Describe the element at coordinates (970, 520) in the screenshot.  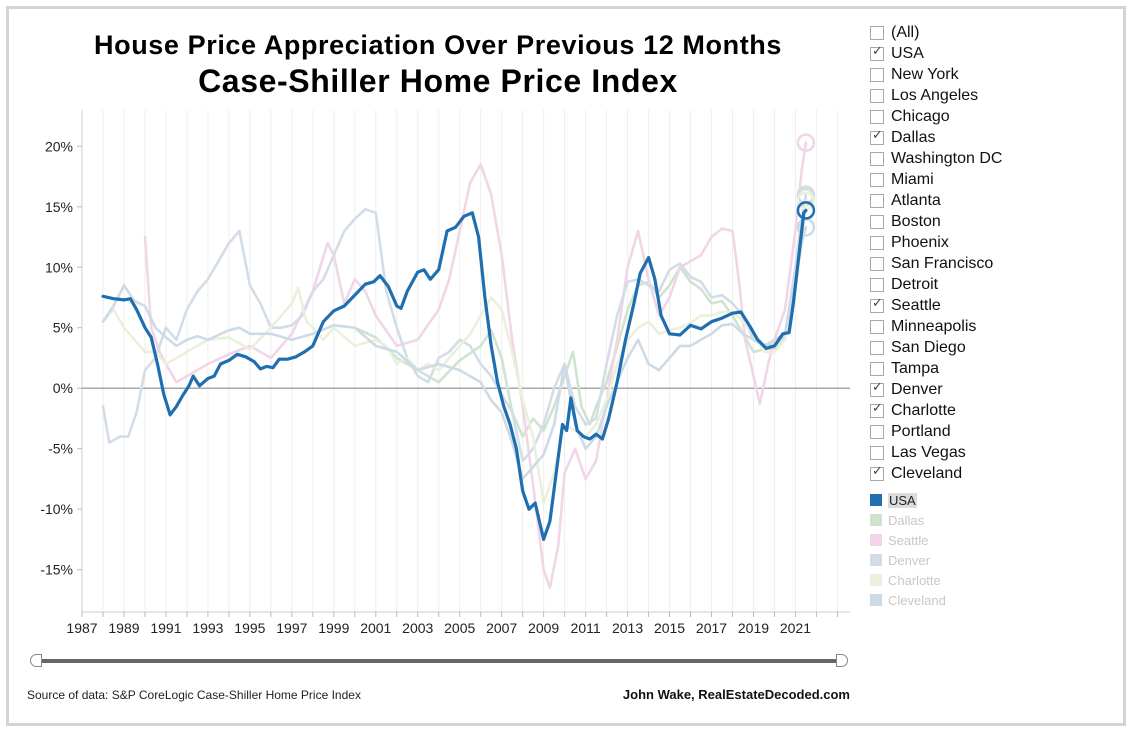
I see `legend-item: Dallas` at that location.